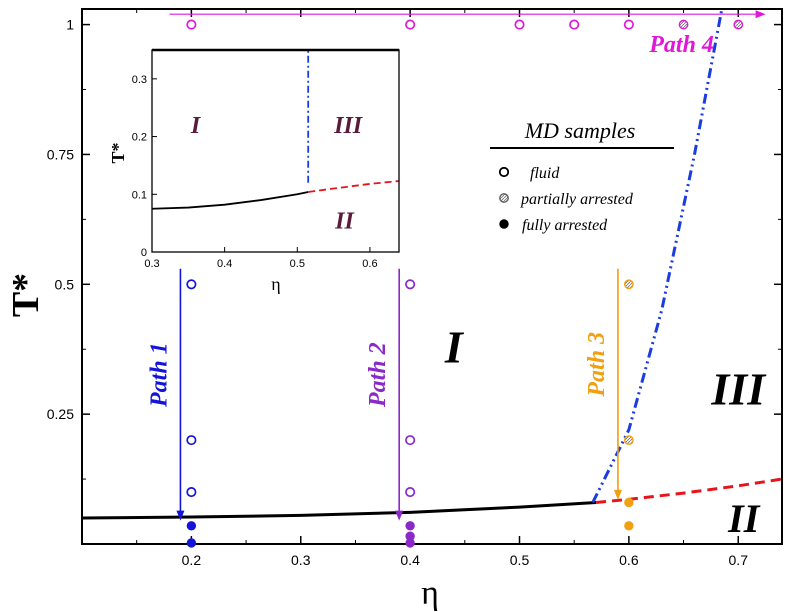 The width and height of the screenshot is (792, 612). Describe the element at coordinates (597, 365) in the screenshot. I see `path-3-label: Path 3` at that location.